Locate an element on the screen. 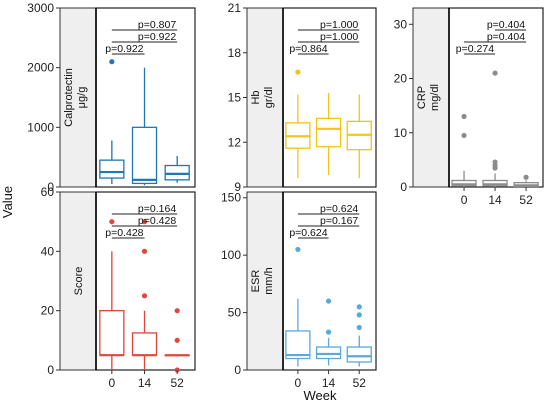 This screenshot has width=550, height=404. y-tick-label-hb: 15 is located at coordinates (235, 98).